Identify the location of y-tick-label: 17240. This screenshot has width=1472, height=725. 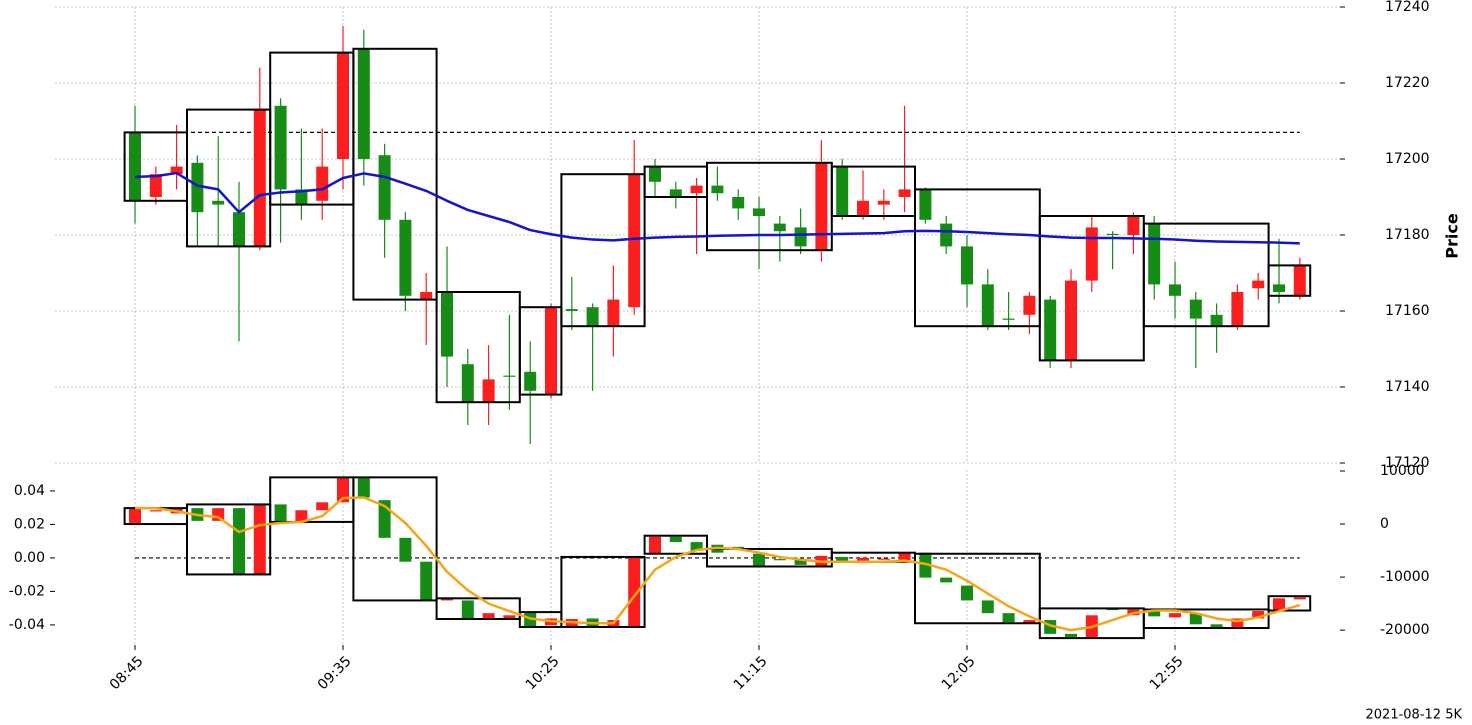
(1407, 7).